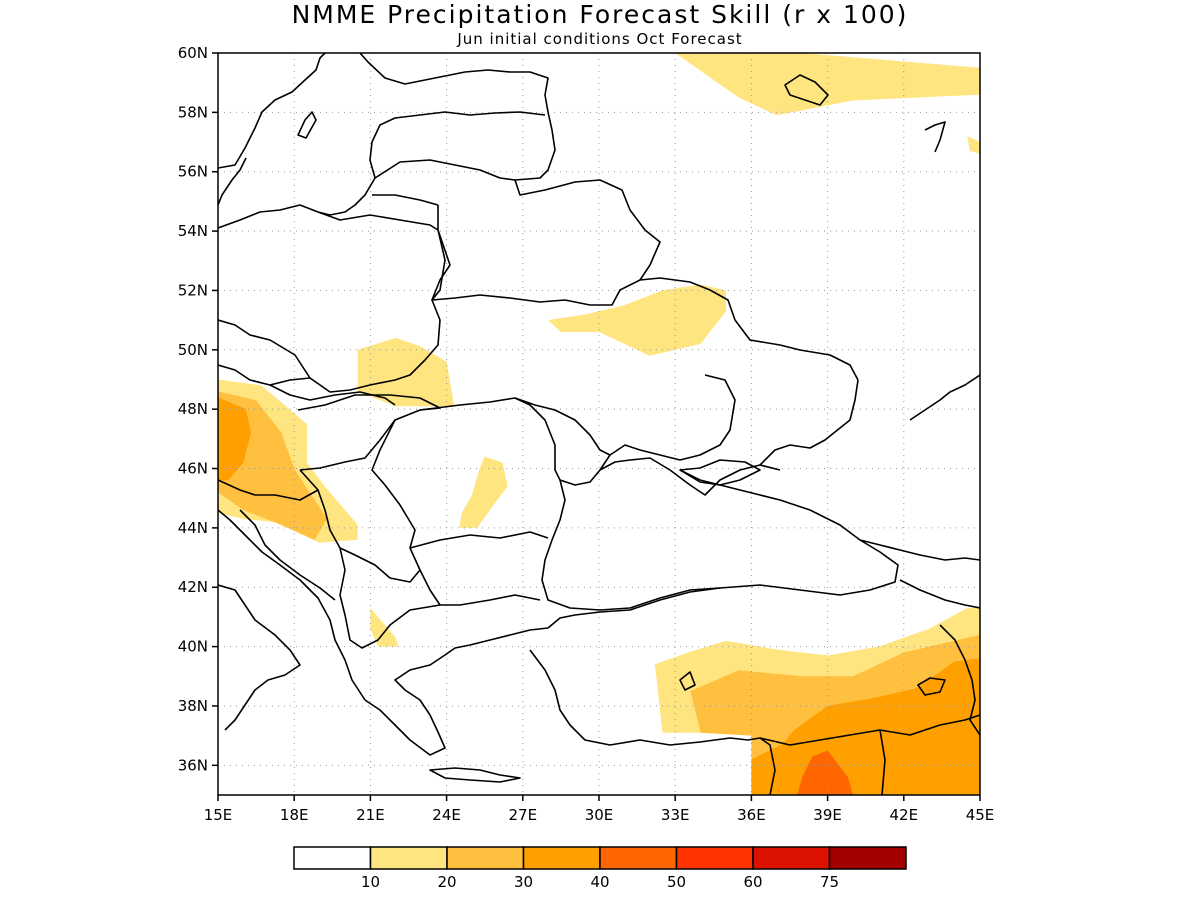 This screenshot has width=1200, height=900. What do you see at coordinates (475, 775) in the screenshot?
I see `coastline-crete` at bounding box center [475, 775].